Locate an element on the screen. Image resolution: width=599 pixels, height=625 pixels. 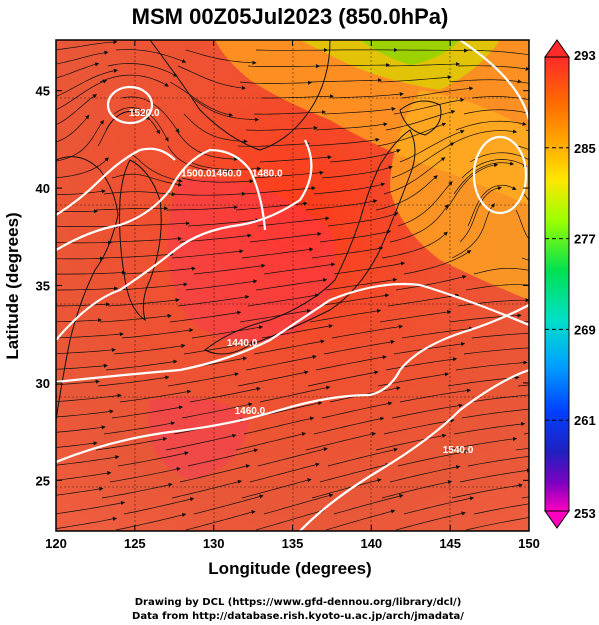
chart-title: MSM 00Z05Jul2023 (850.0hPa) is located at coordinates (290, 16).